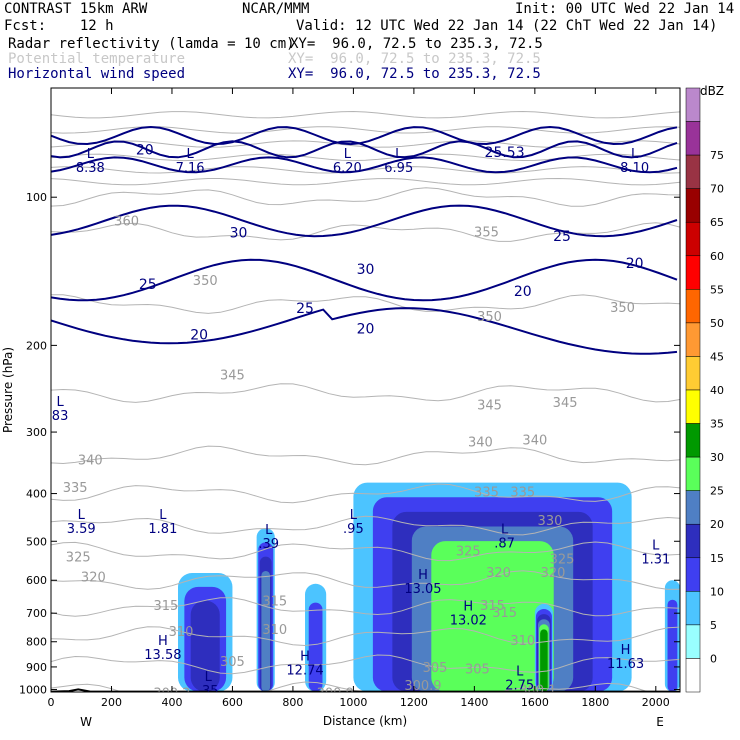 The image size is (740, 740). What do you see at coordinates (655, 559) in the screenshot?
I see `extremum-value-10: 1.31` at bounding box center [655, 559].